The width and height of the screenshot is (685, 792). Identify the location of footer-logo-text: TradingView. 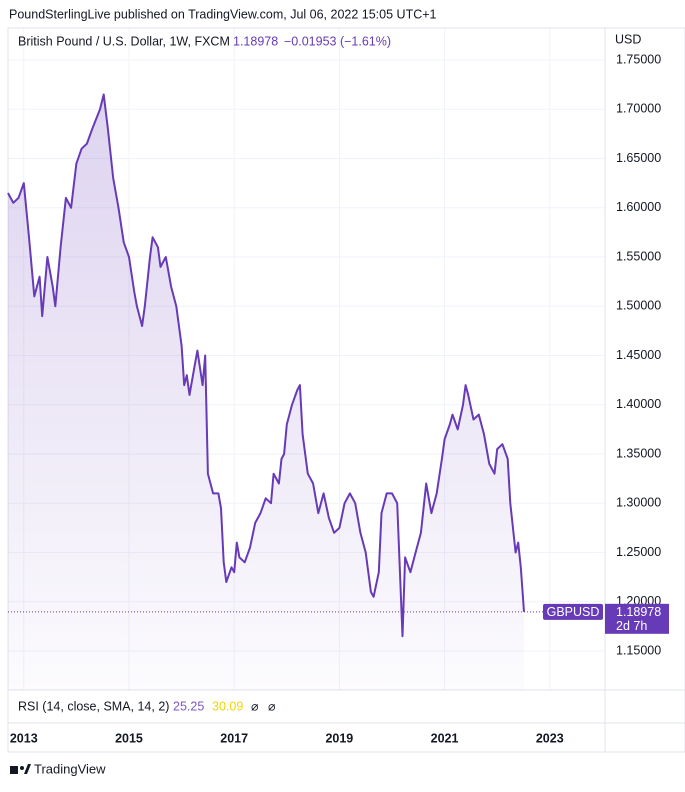
(70, 768).